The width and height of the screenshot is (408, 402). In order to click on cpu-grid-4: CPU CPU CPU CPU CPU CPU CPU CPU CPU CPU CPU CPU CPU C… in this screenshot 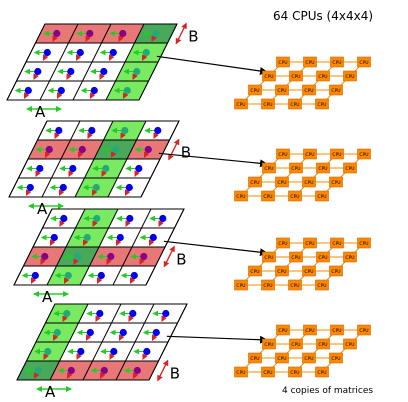, I will do `click(302, 351)`.